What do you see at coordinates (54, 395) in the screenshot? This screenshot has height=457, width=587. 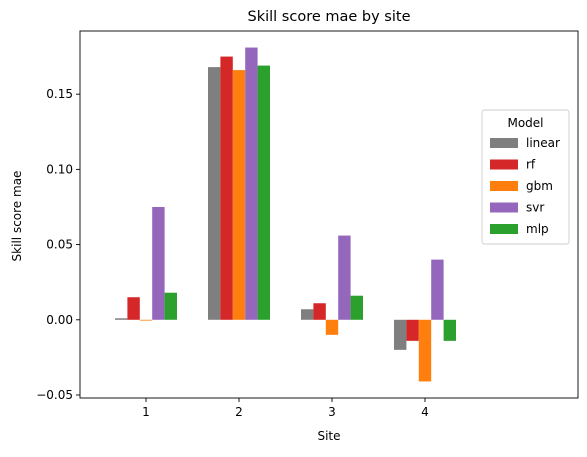 I see `y-tick-label: −0.05` at bounding box center [54, 395].